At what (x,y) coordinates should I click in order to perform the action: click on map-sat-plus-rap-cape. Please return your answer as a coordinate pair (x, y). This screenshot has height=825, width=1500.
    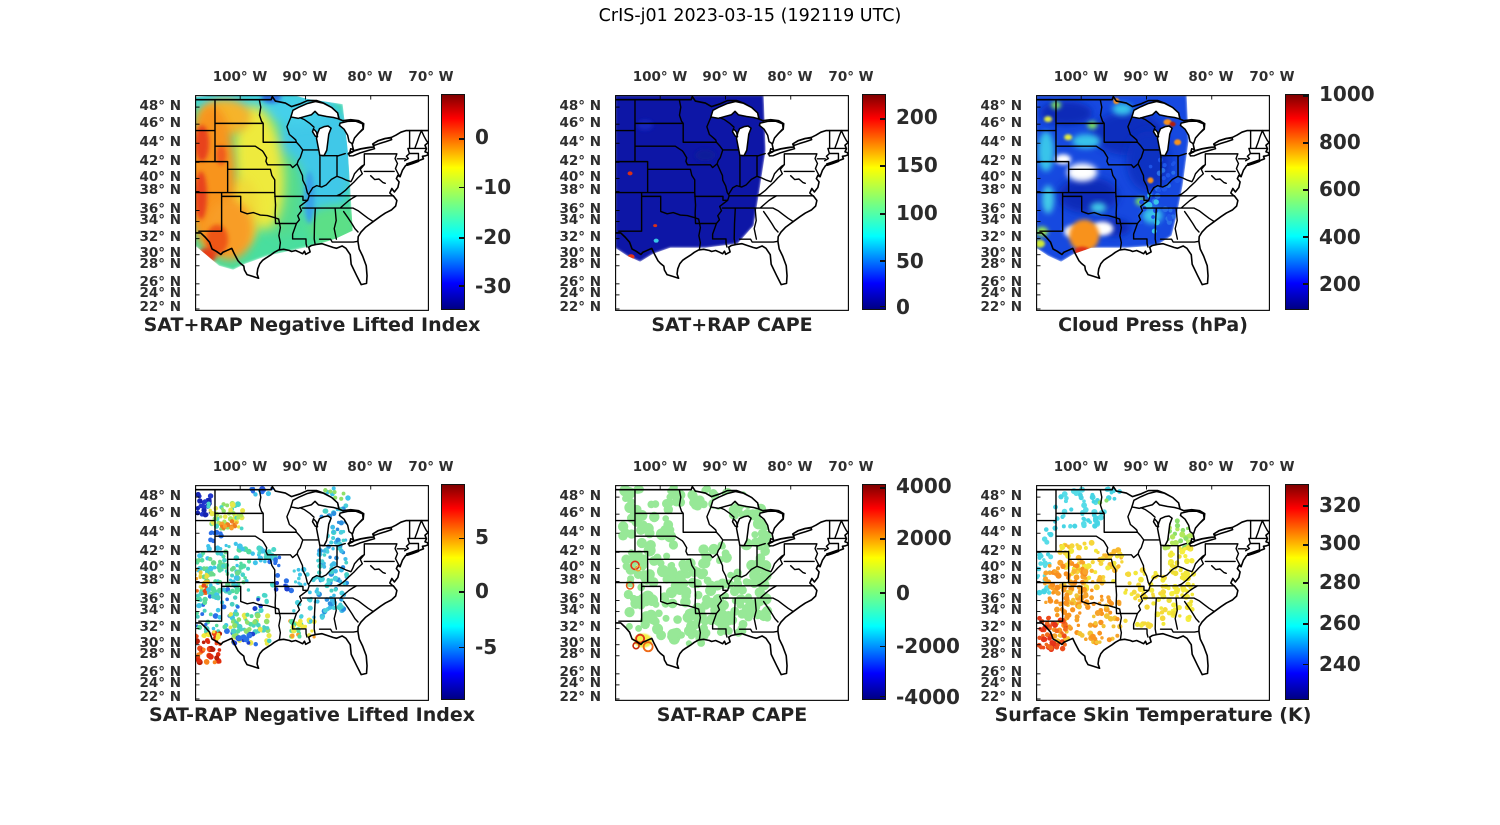
    Looking at the image, I should click on (732, 203).